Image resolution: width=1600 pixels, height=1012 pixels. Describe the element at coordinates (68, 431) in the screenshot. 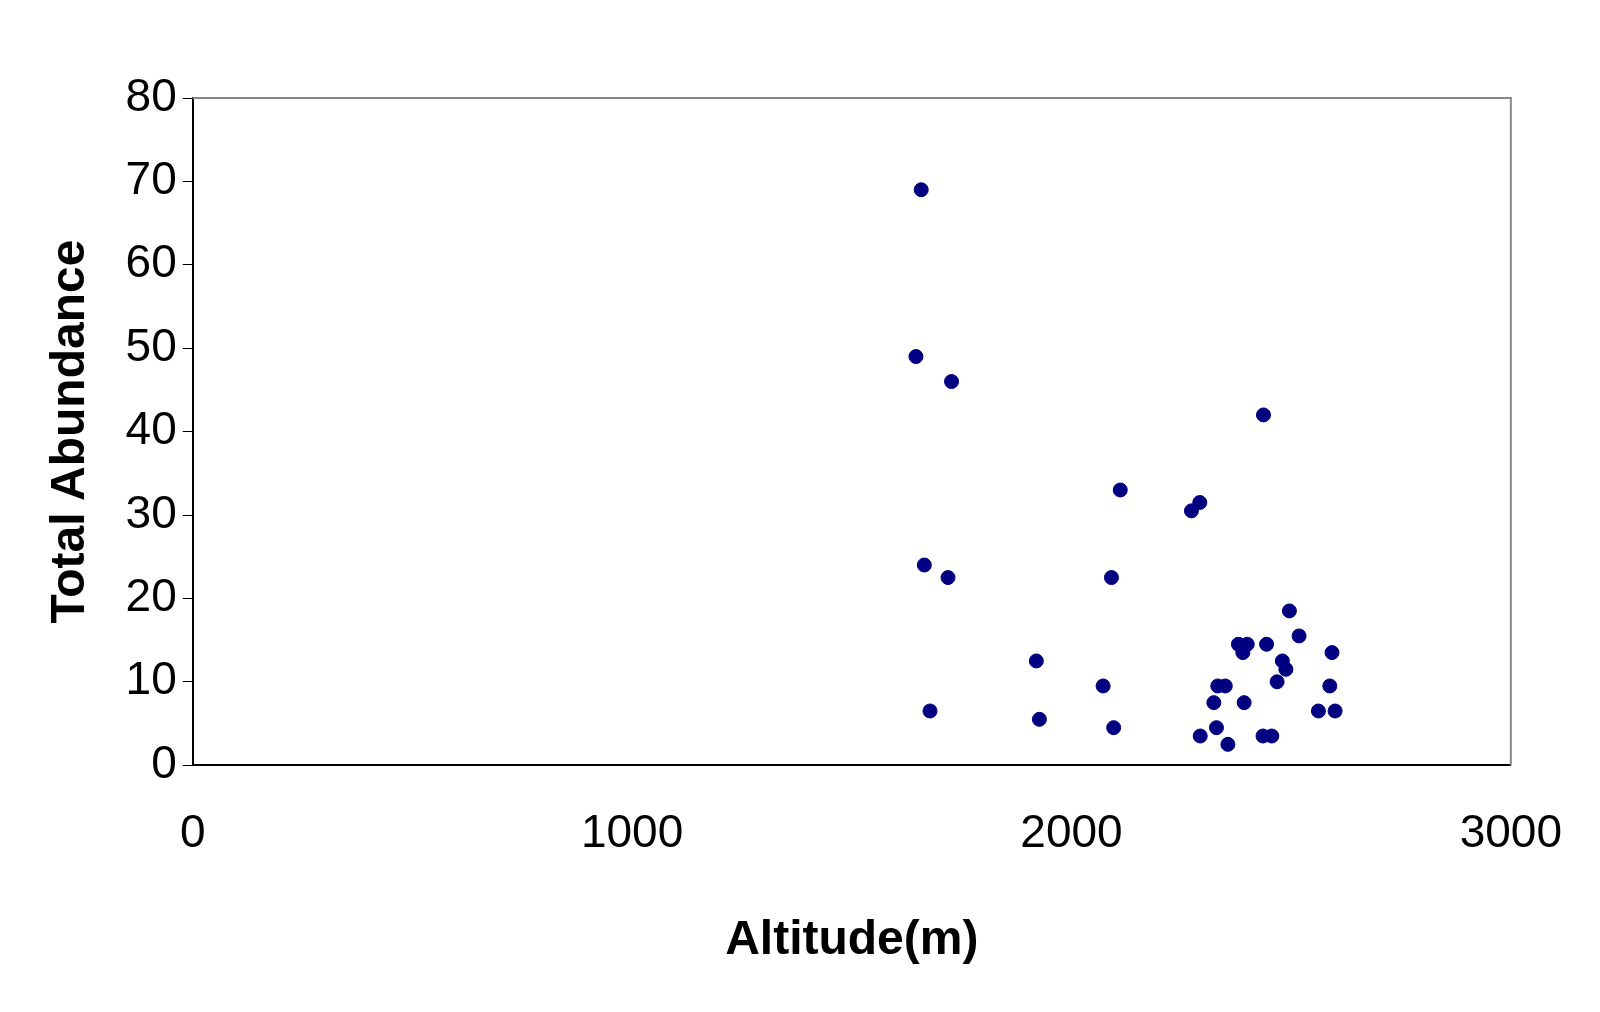

I see `y-axis-title: Total Abundance` at that location.